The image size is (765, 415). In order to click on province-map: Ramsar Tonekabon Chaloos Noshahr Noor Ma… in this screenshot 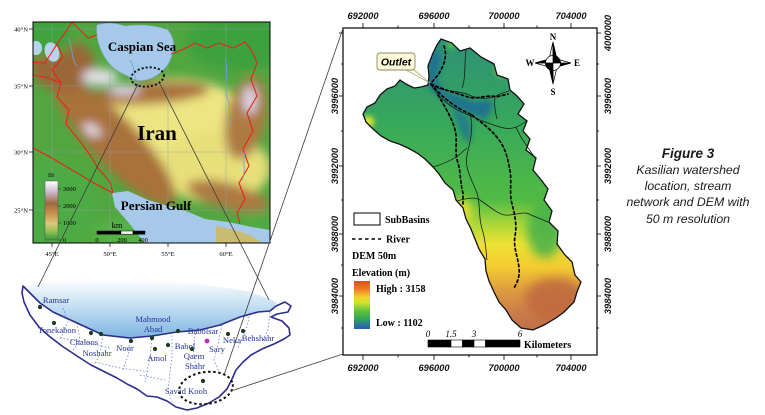, I will do `click(156, 345)`.